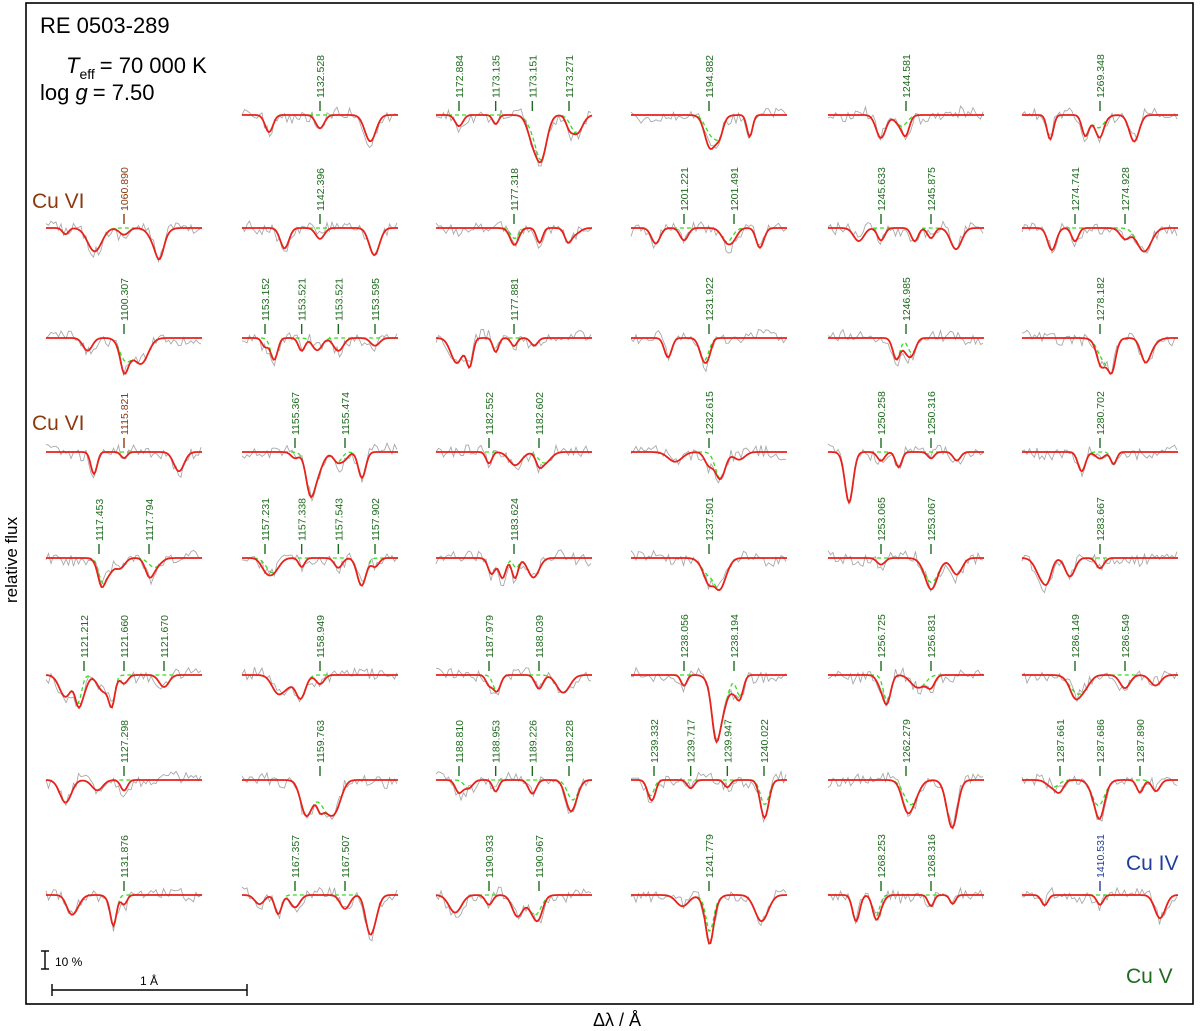  I want to click on ion-label-cu6-b: Cu VI, so click(58, 423).